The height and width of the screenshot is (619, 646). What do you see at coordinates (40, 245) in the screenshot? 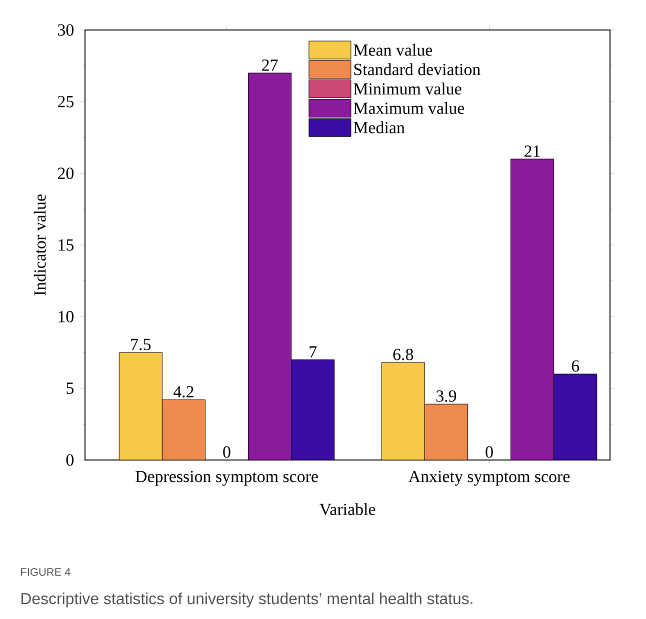
I see `y-axis-title: Indicator value` at bounding box center [40, 245].